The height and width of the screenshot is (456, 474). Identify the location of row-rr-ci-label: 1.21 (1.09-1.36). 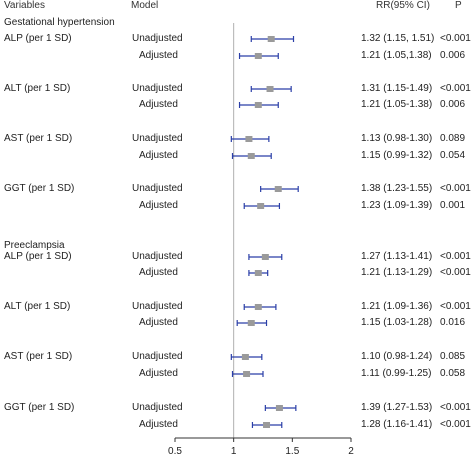
(397, 306).